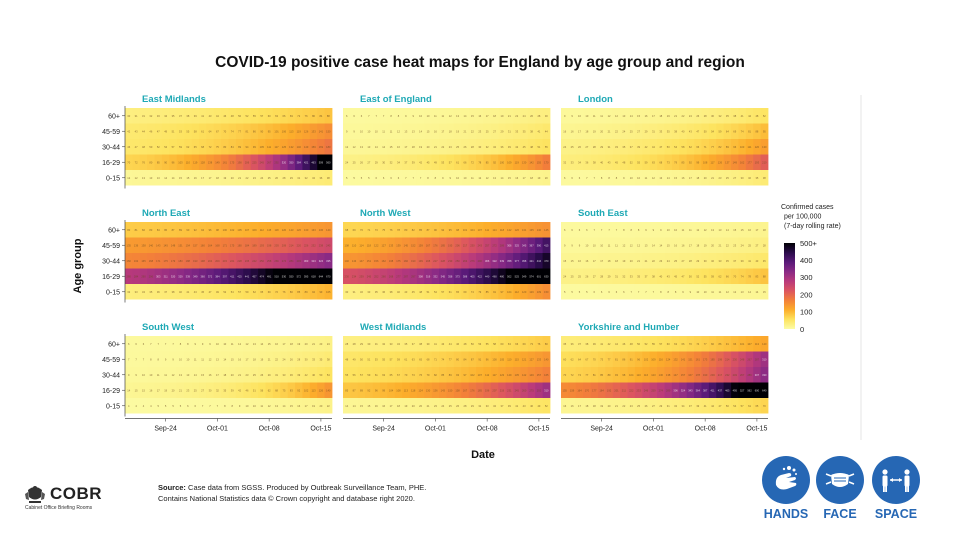 This screenshot has width=960, height=535. I want to click on cell-value: 63, so click(276, 116).